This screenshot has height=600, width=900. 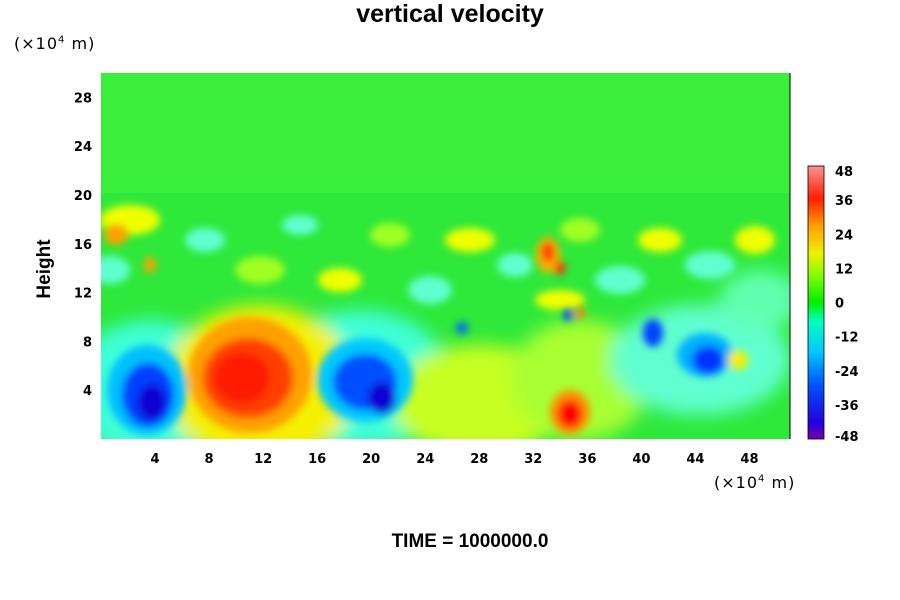 What do you see at coordinates (533, 459) in the screenshot?
I see `x-tick-label: 32` at bounding box center [533, 459].